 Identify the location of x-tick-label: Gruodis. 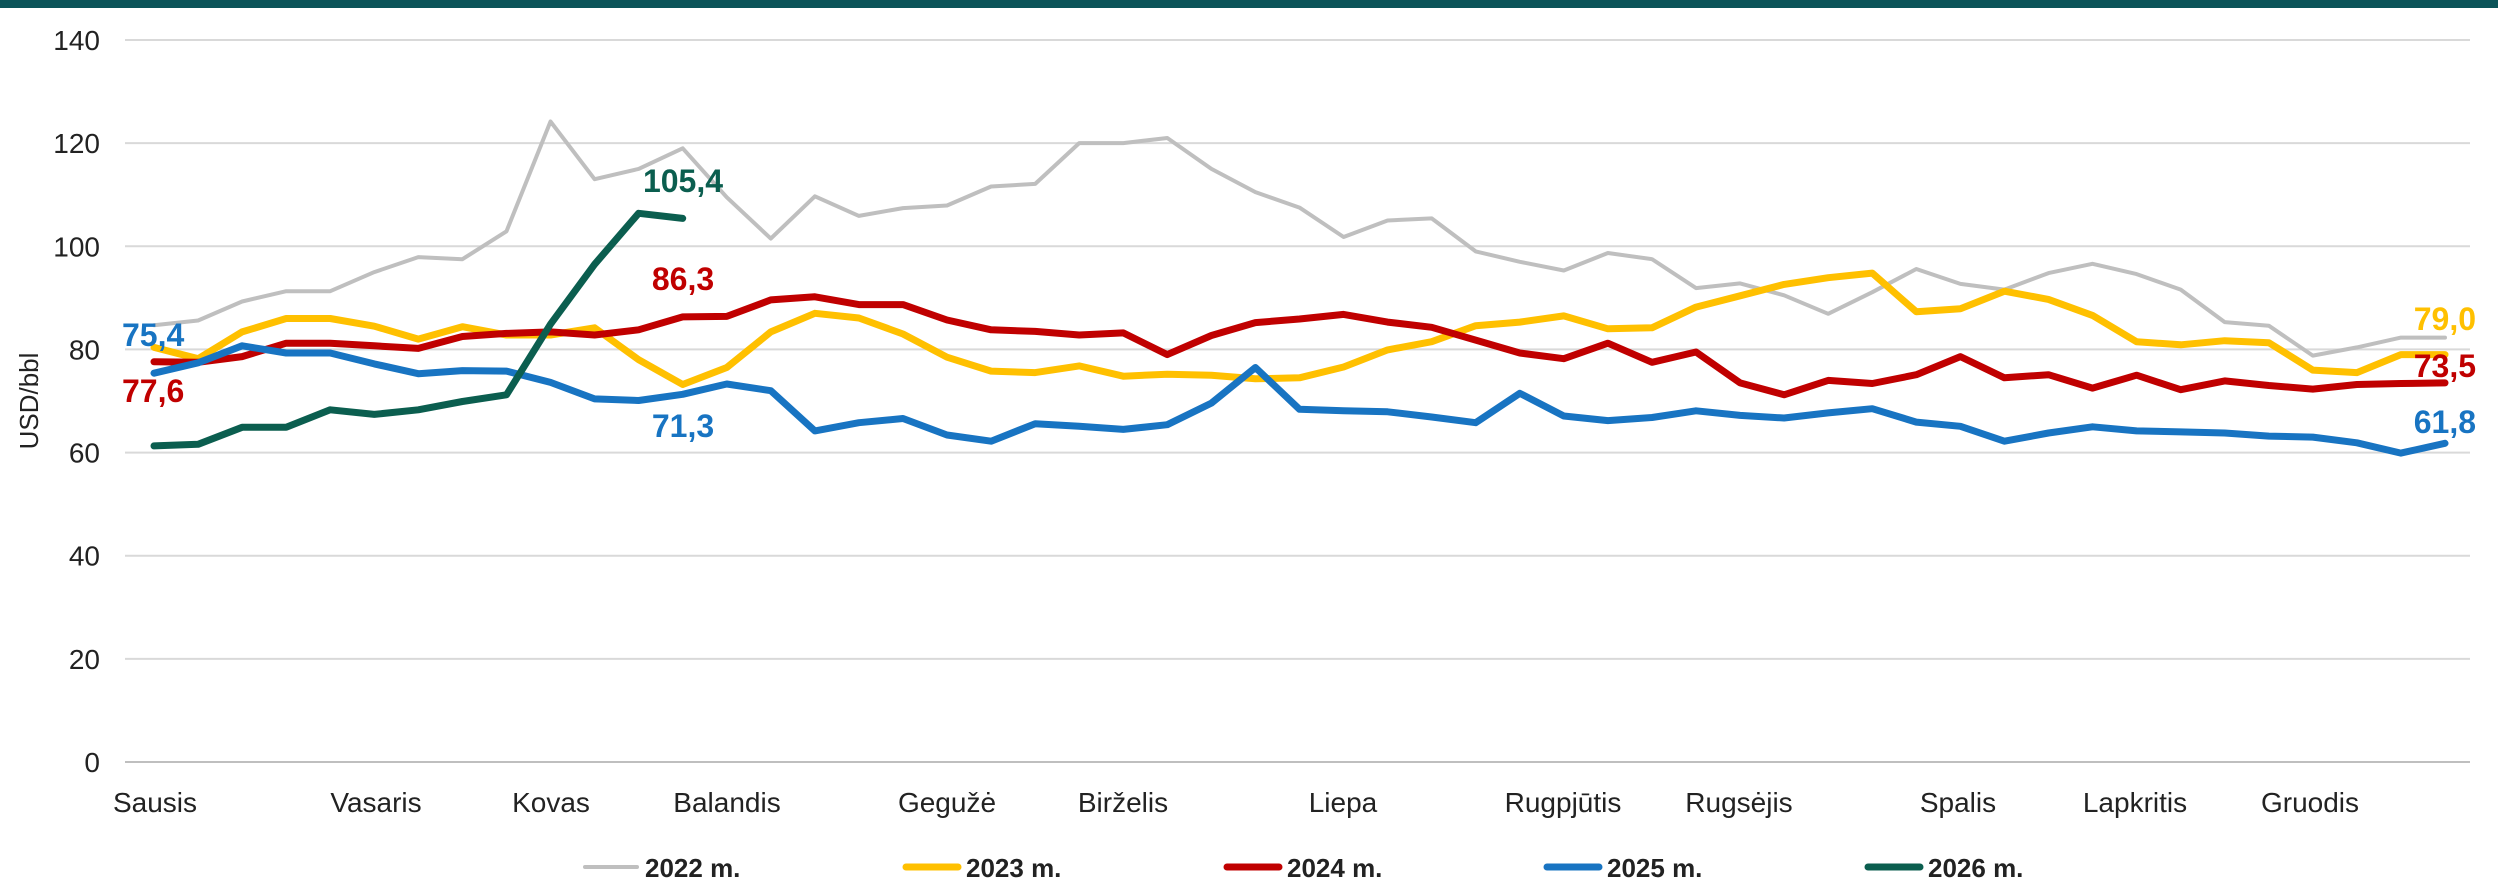
(2310, 802).